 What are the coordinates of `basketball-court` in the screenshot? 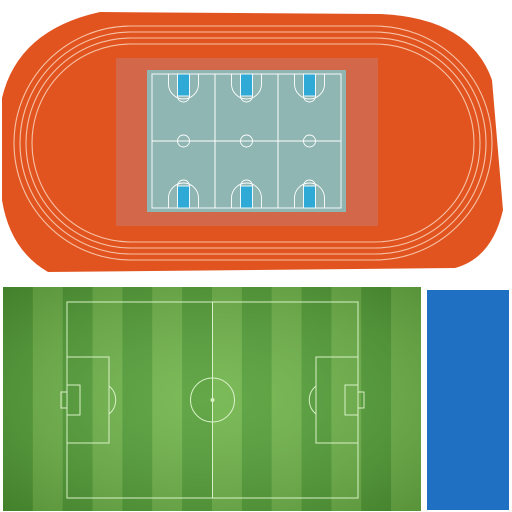 It's located at (309, 141).